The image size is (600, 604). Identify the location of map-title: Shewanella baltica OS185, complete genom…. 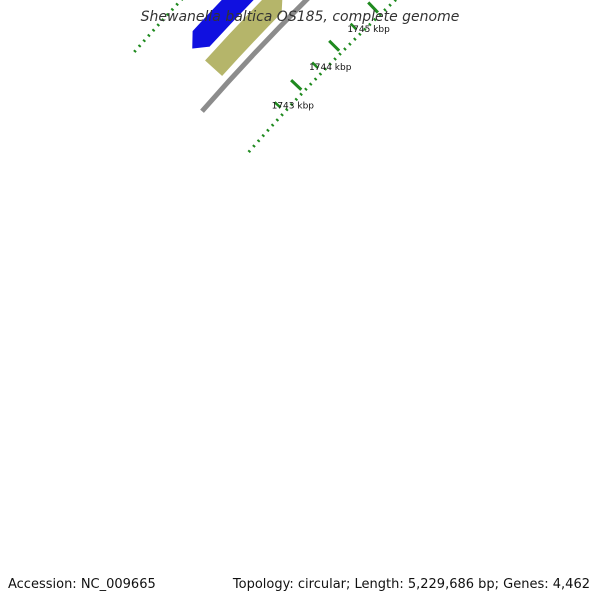
(300, 17).